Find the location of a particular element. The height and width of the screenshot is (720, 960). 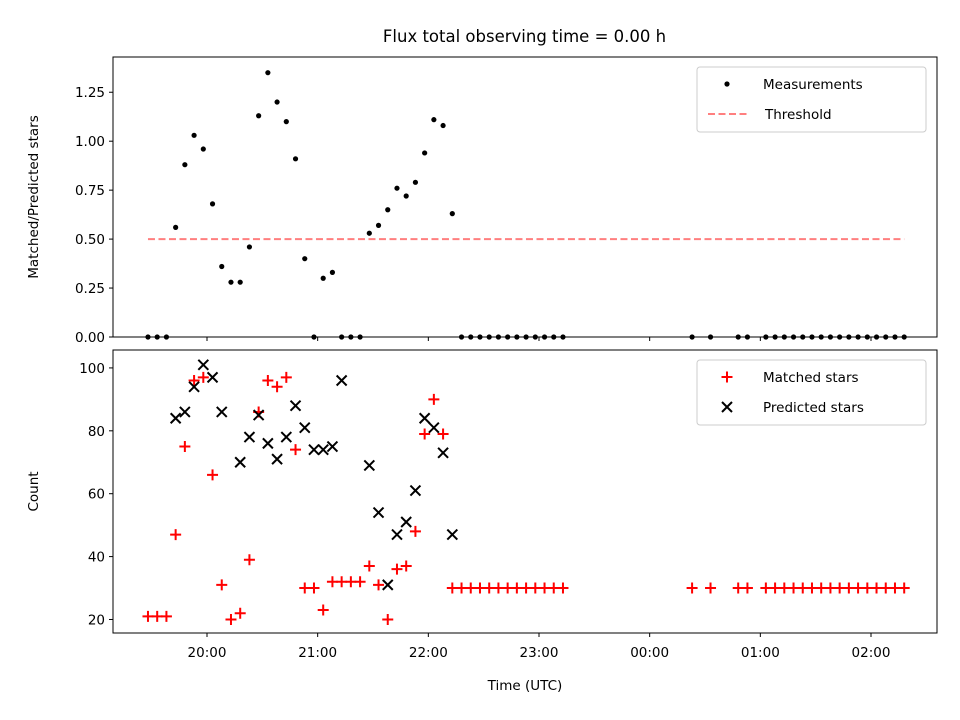

bottom-x-tick-label: 01:00 is located at coordinates (760, 653).